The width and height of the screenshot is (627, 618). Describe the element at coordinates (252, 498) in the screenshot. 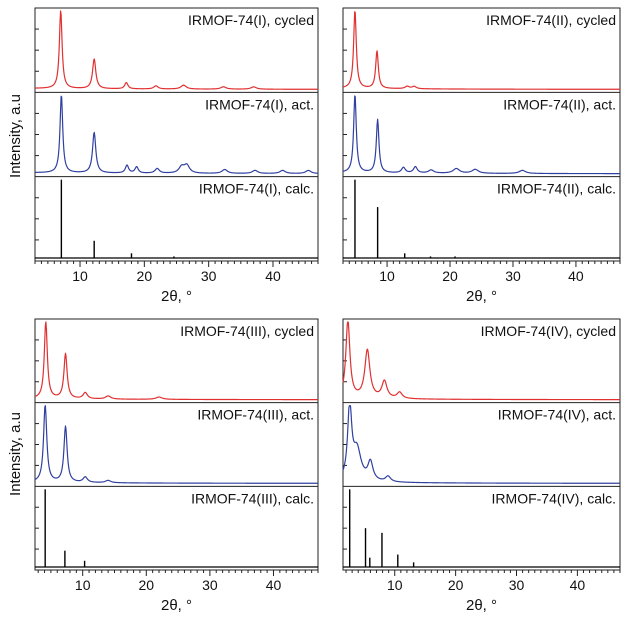

I see `trace-label: IRMOF-74(III), calc.` at that location.